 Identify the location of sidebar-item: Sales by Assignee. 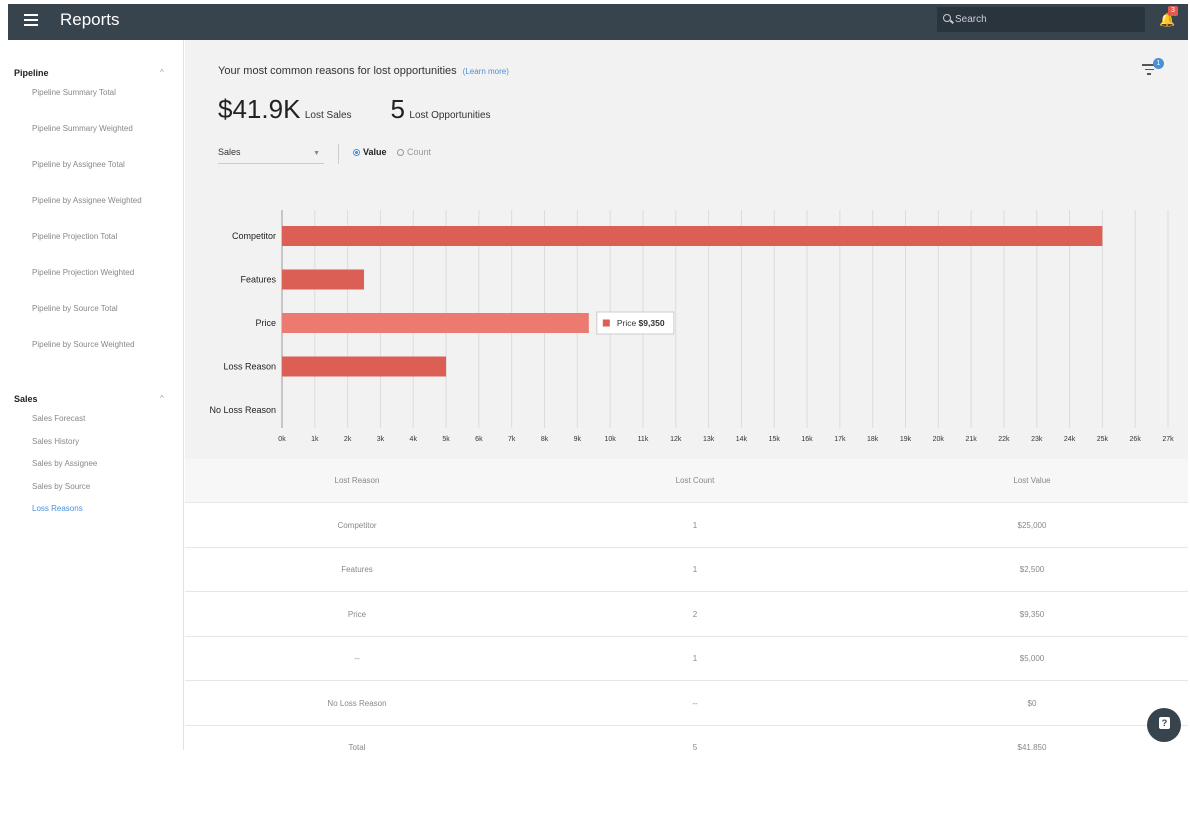
(65, 463).